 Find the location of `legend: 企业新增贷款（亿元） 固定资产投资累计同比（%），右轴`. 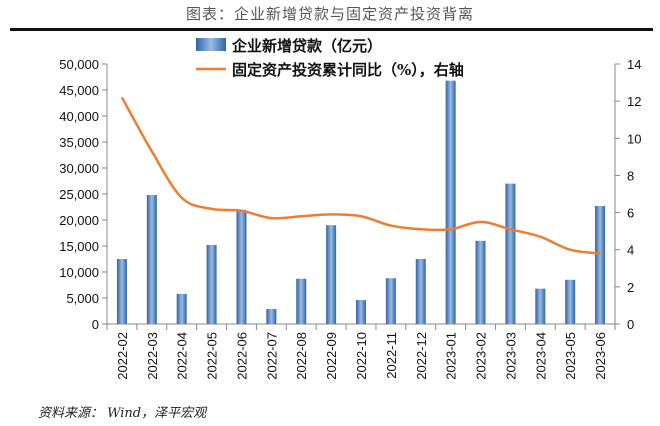

legend: 企业新增贷款（亿元） 固定资产投资累计同比（%），右轴 is located at coordinates (330, 58).